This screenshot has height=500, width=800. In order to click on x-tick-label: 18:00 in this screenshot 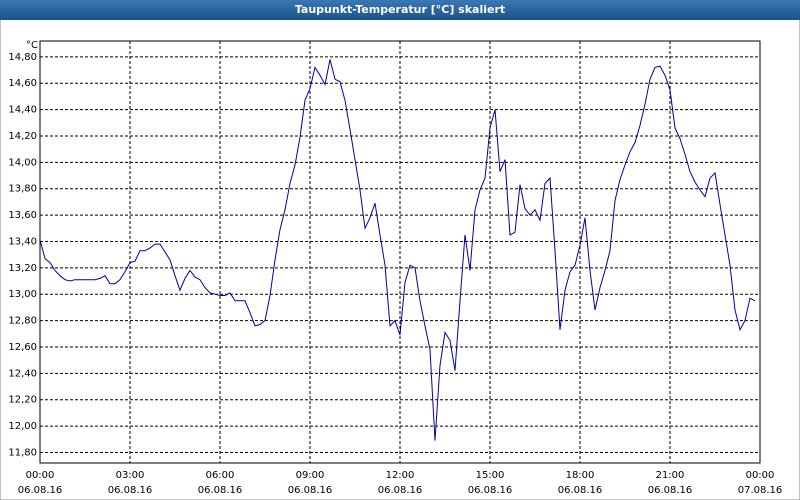, I will do `click(580, 475)`.